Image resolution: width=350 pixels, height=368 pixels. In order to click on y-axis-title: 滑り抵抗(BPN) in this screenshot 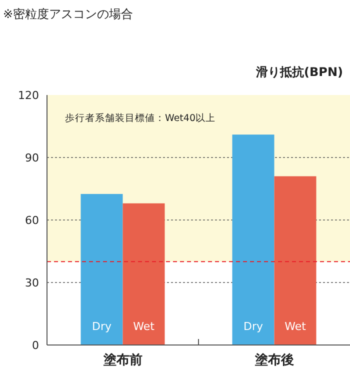, I will do `click(299, 72)`.